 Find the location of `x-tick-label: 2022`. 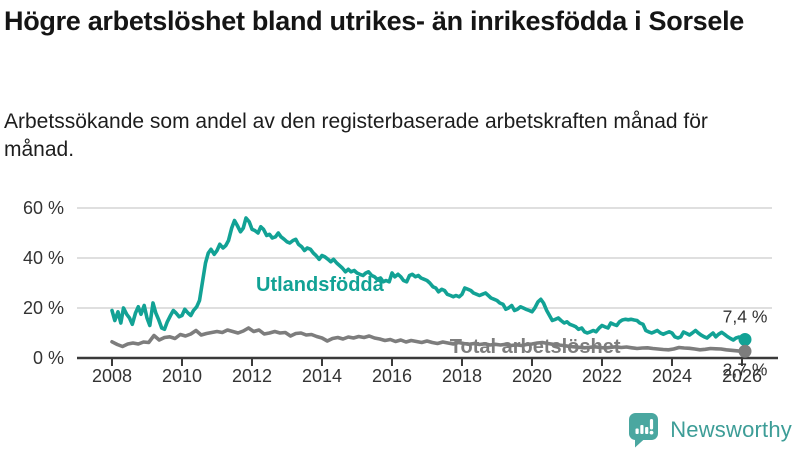

x-tick-label: 2022 is located at coordinates (602, 376).